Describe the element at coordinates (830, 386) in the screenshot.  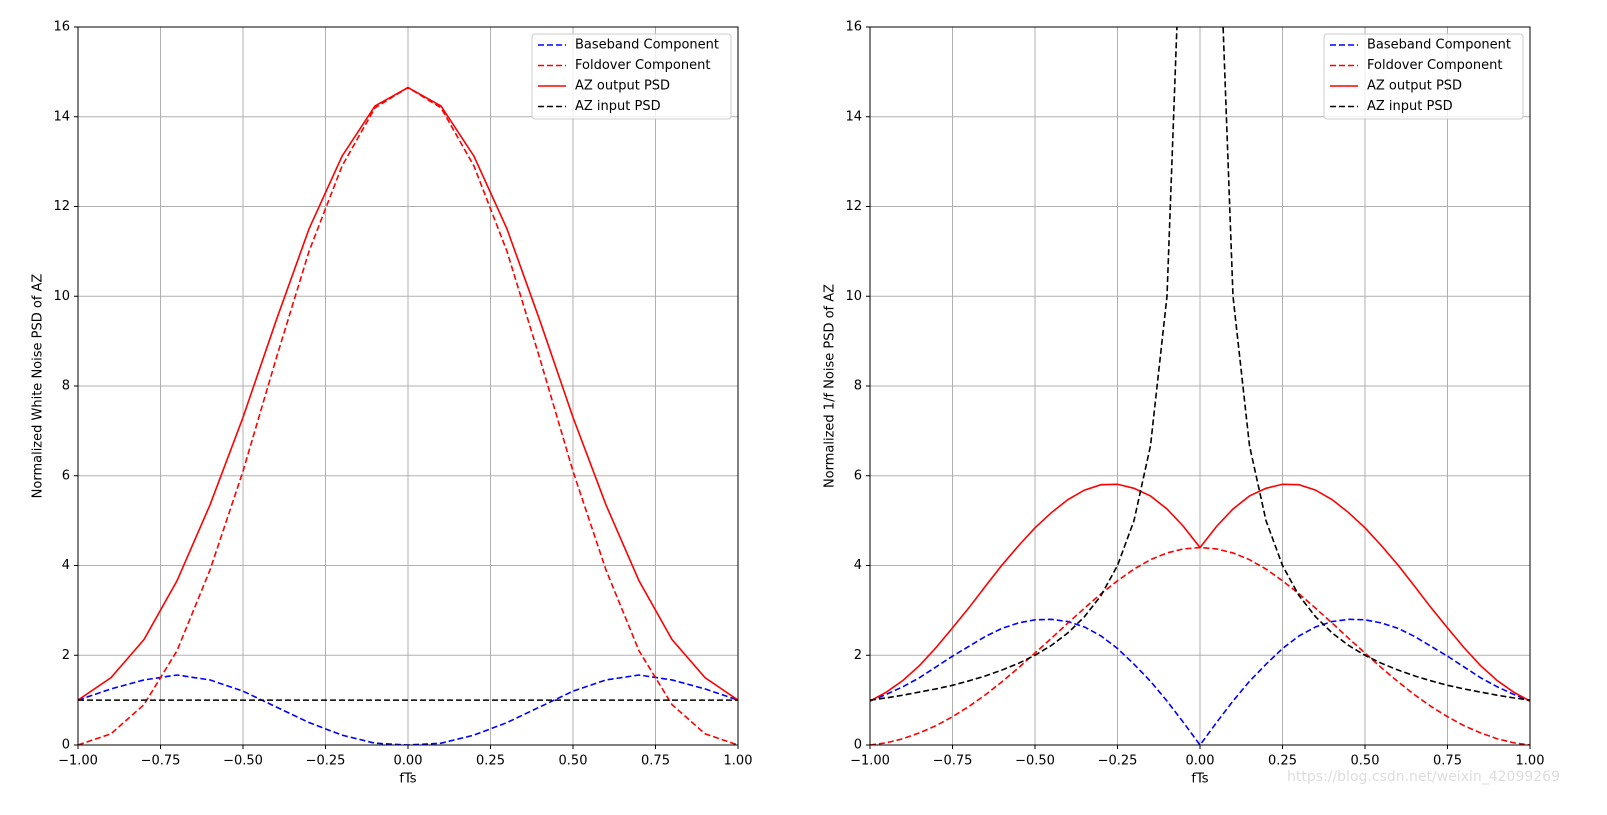
I see `y-axis-label: Normalized 1/f Noise PSD of AZ` at that location.